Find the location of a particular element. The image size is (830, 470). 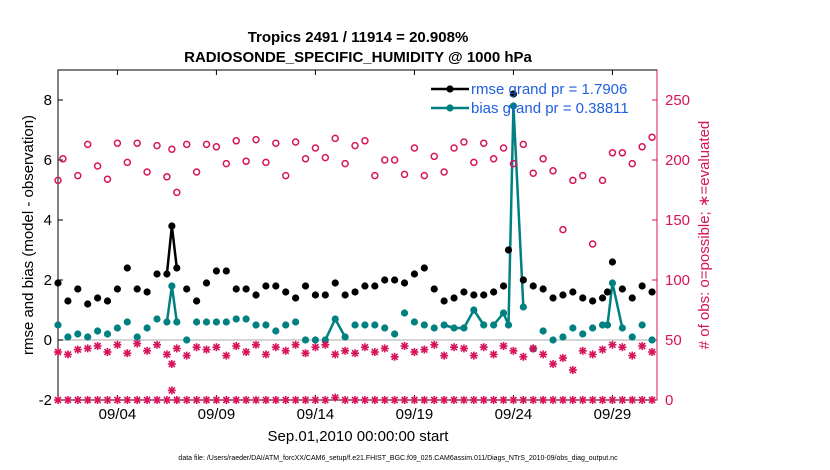

y-axis-right-label: # of obs: o=possible; ∗=evaluated is located at coordinates (704, 235).